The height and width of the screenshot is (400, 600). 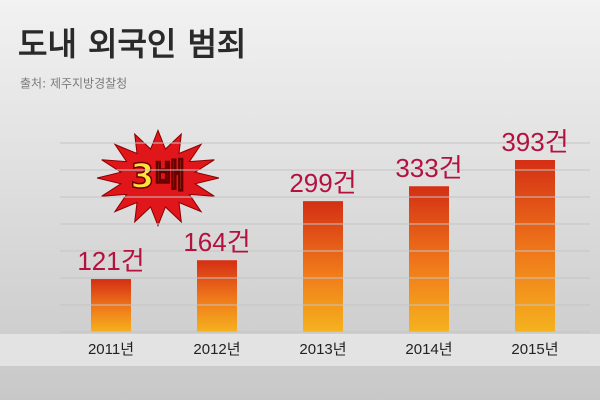 What do you see at coordinates (322, 349) in the screenshot?
I see `x-tick-label: 2013년` at bounding box center [322, 349].